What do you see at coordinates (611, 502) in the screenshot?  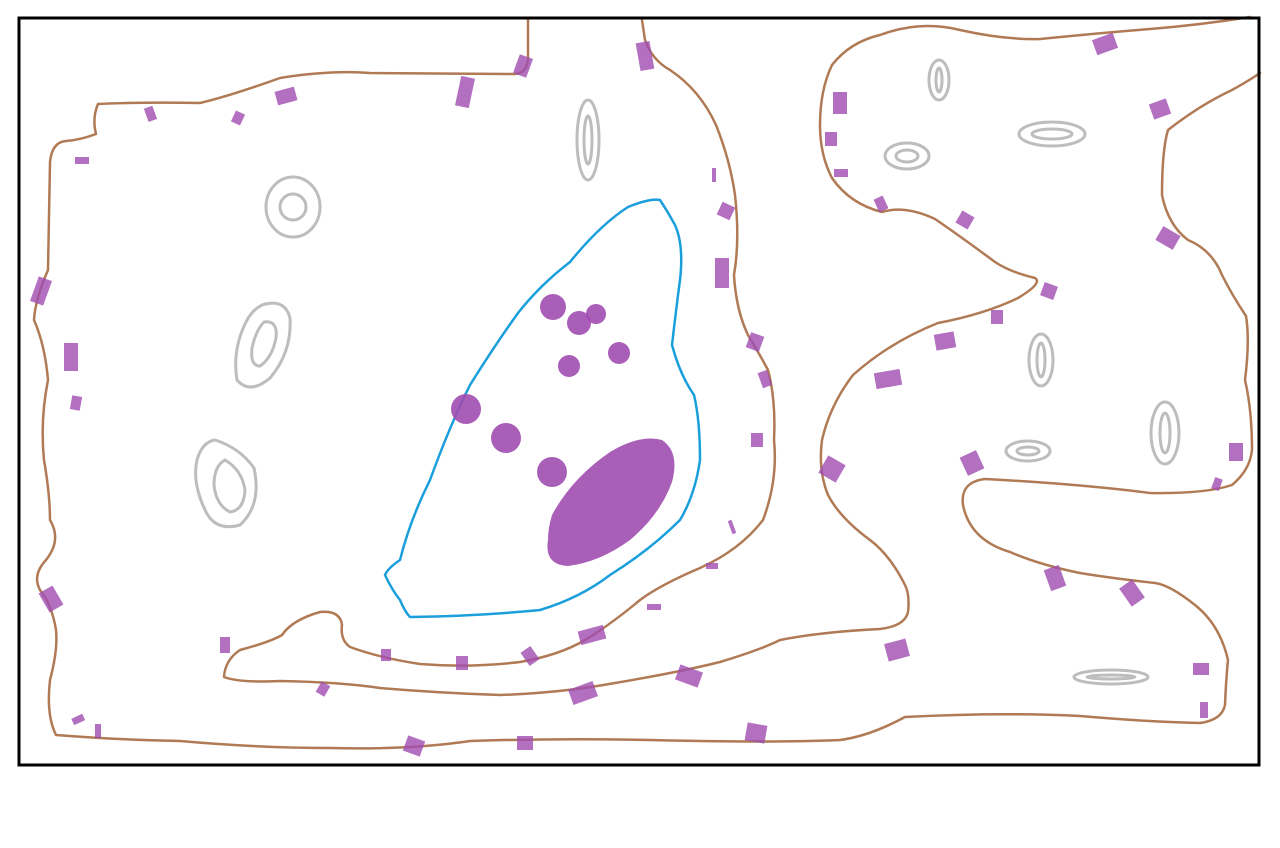 I see `large-purple-blob` at bounding box center [611, 502].